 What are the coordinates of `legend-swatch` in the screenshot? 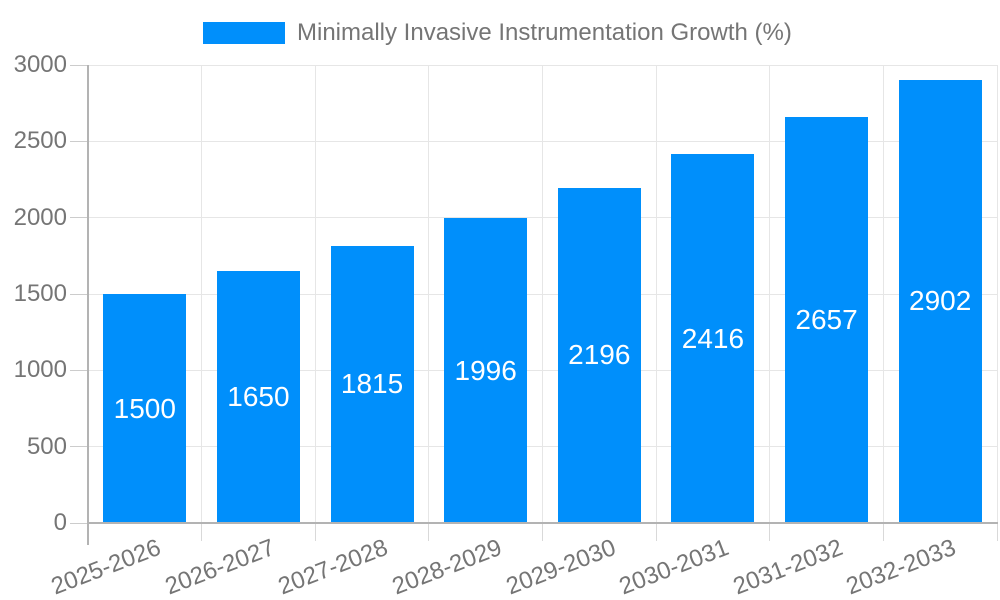 It's located at (244, 33).